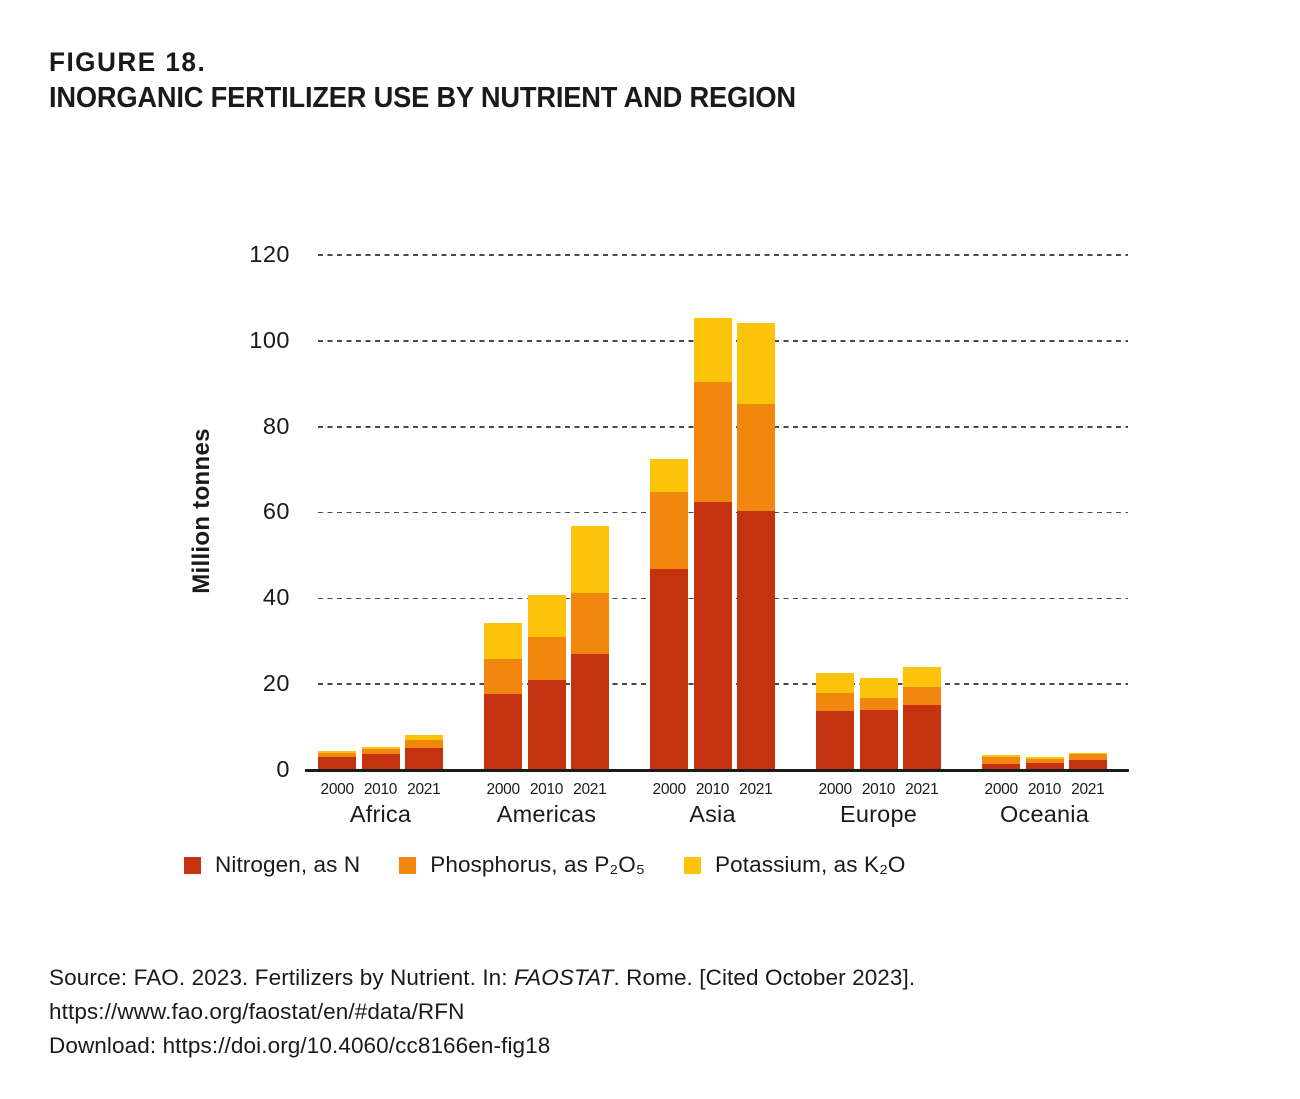 The width and height of the screenshot is (1300, 1099). I want to click on x-tick-year-europe-2000: 2000, so click(835, 789).